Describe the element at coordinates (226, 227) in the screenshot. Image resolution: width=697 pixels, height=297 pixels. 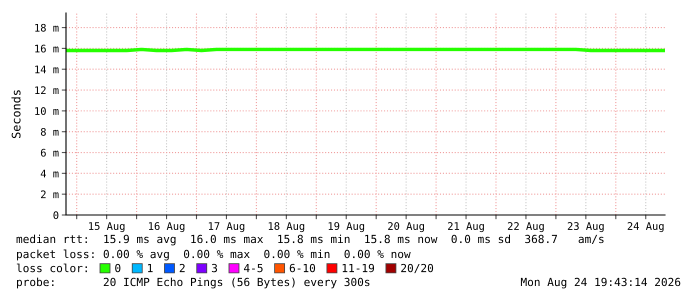
I see `x-tick-label: 17 Aug` at that location.